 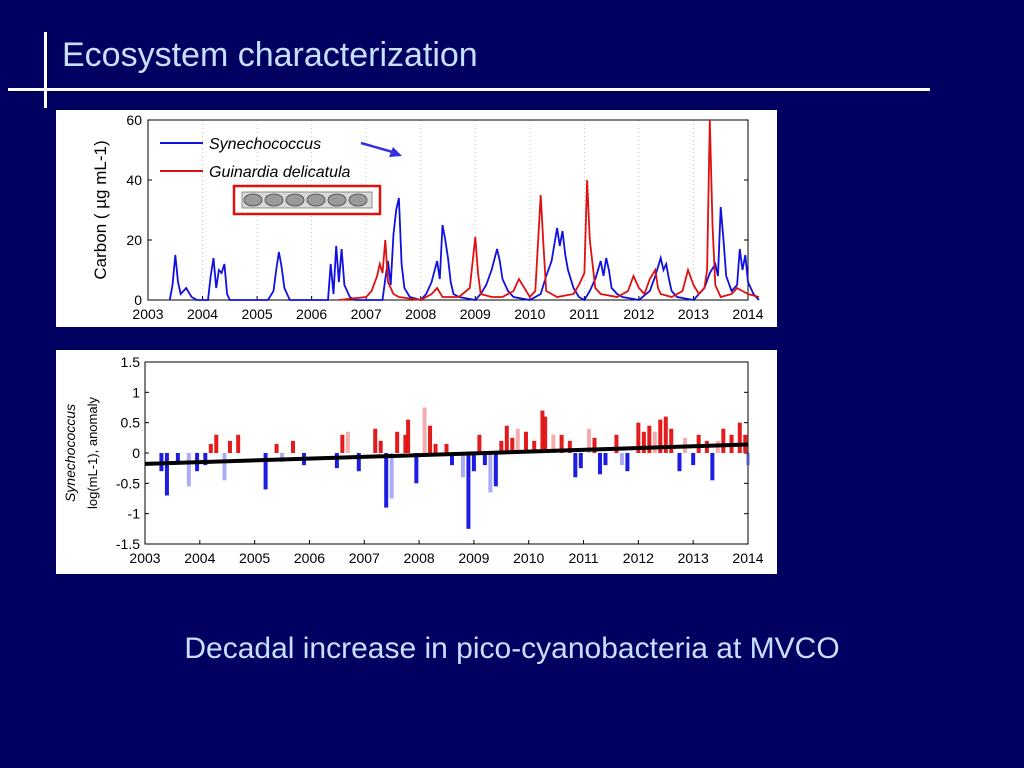 What do you see at coordinates (134, 120) in the screenshot?
I see `y-tick-label: 60` at bounding box center [134, 120].